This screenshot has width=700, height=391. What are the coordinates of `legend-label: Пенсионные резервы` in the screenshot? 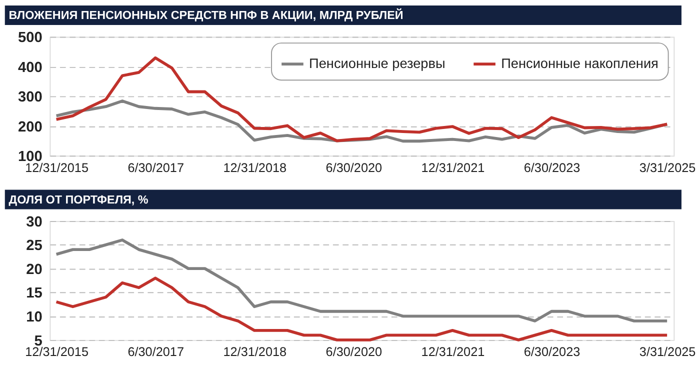 It's located at (377, 63).